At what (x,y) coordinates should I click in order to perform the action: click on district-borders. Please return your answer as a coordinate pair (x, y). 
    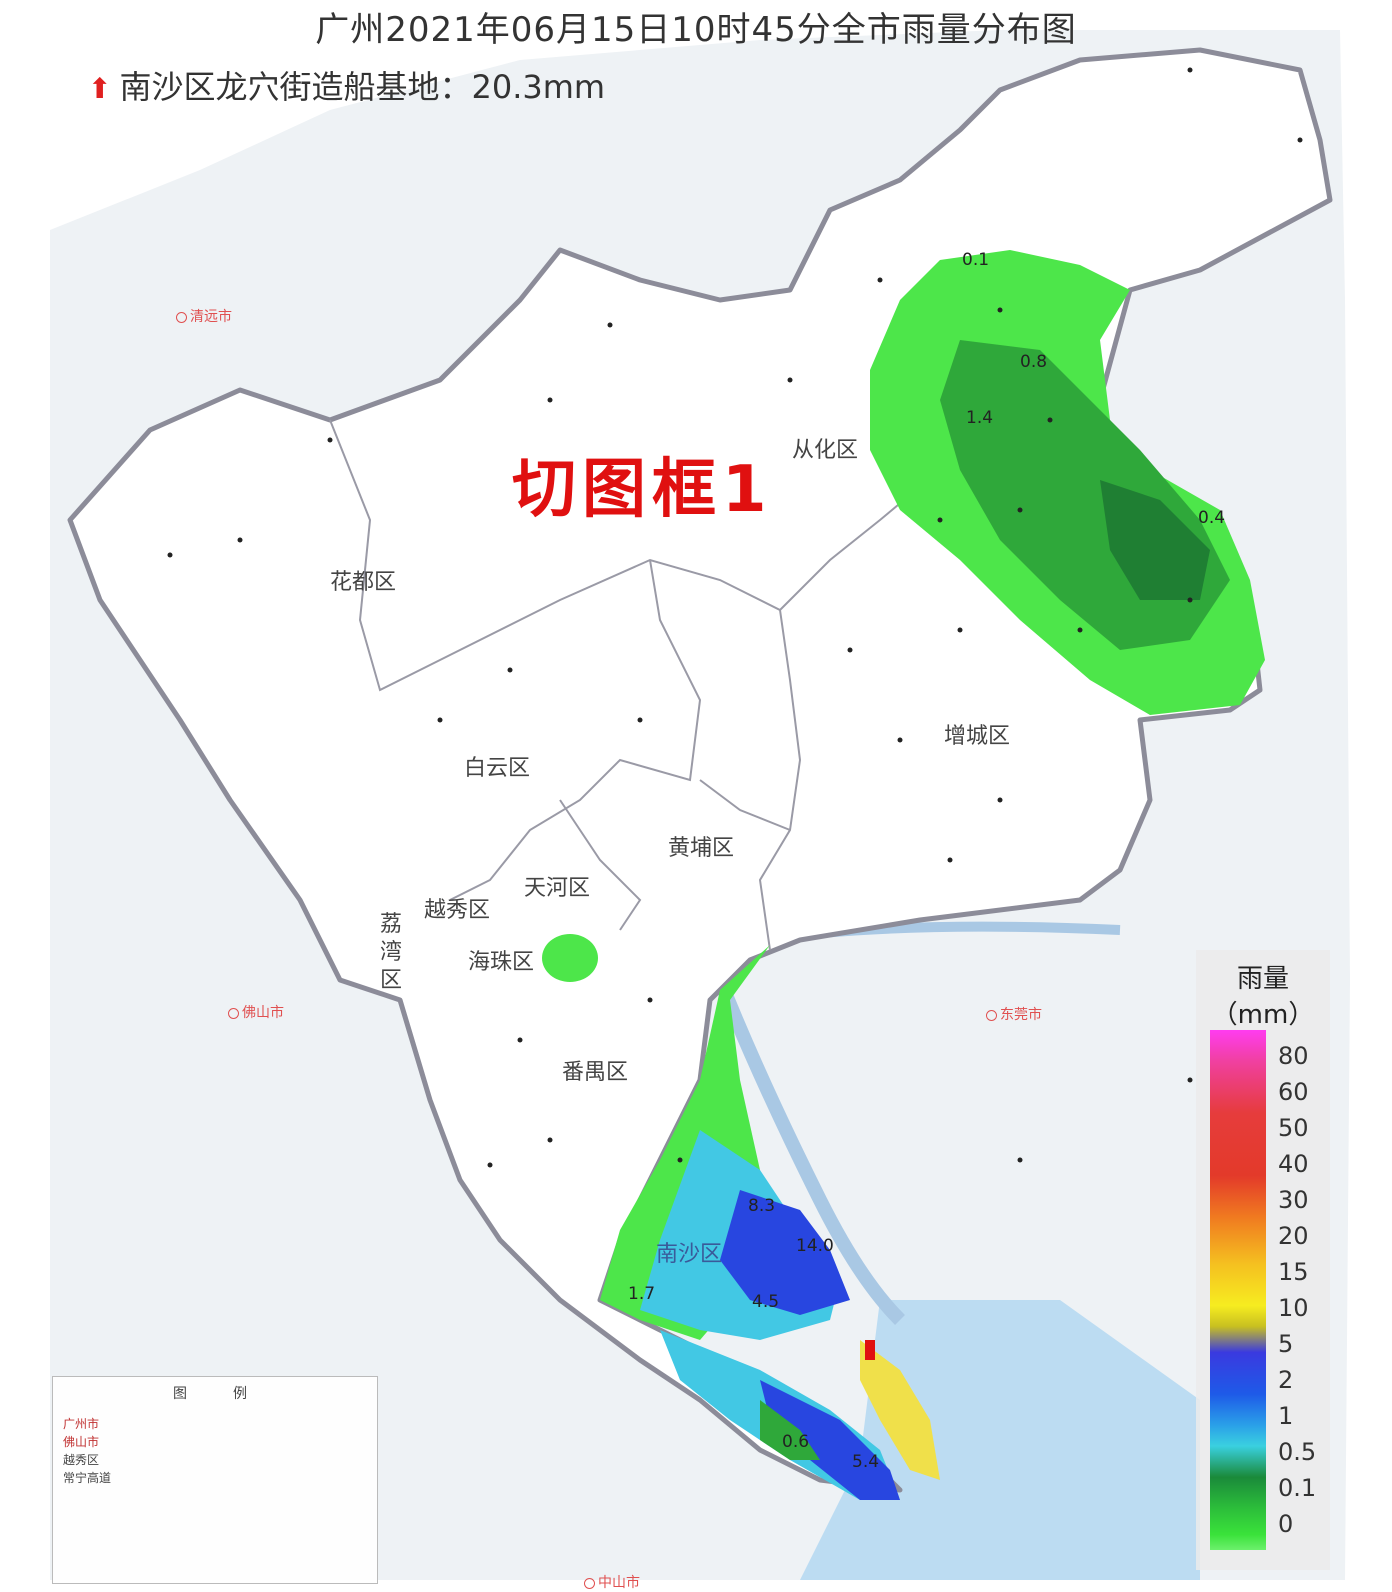
    Looking at the image, I should click on (635, 685).